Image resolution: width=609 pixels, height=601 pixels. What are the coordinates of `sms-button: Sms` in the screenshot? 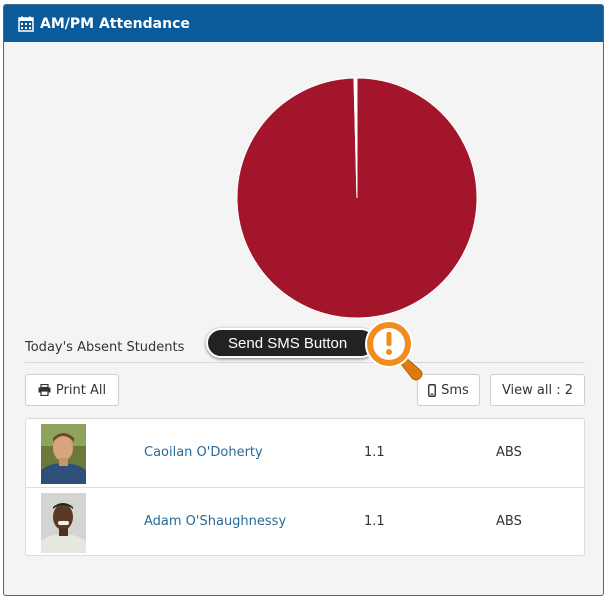 It's located at (448, 390).